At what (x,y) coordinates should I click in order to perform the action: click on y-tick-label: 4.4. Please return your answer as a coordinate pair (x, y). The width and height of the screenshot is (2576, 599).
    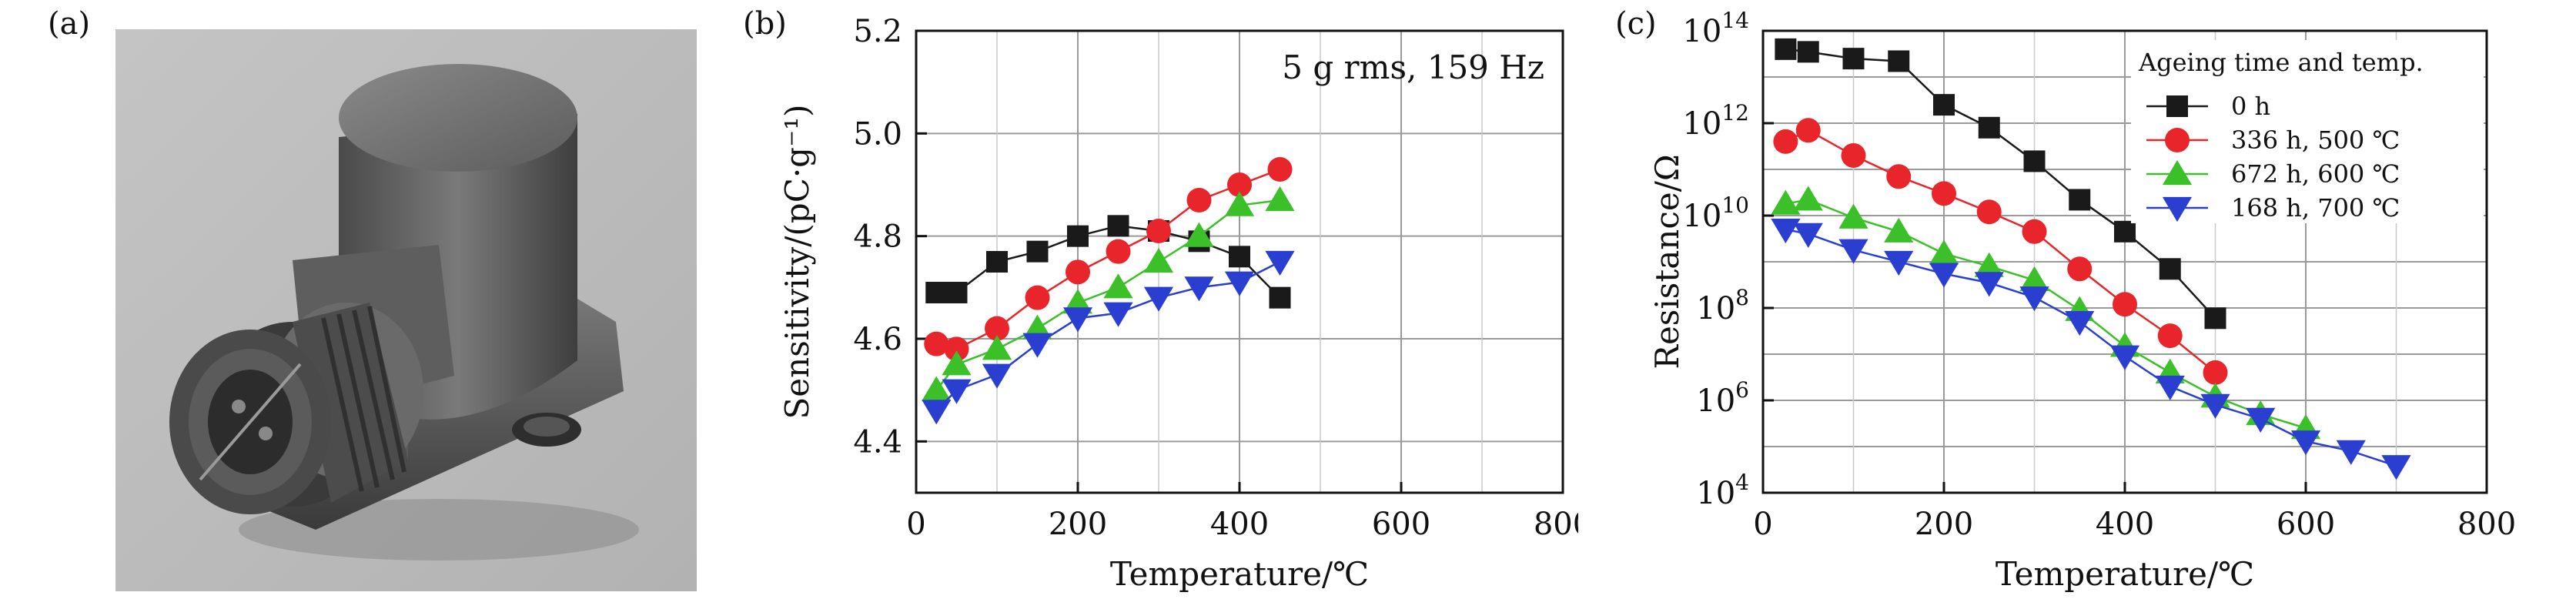
    Looking at the image, I should click on (878, 442).